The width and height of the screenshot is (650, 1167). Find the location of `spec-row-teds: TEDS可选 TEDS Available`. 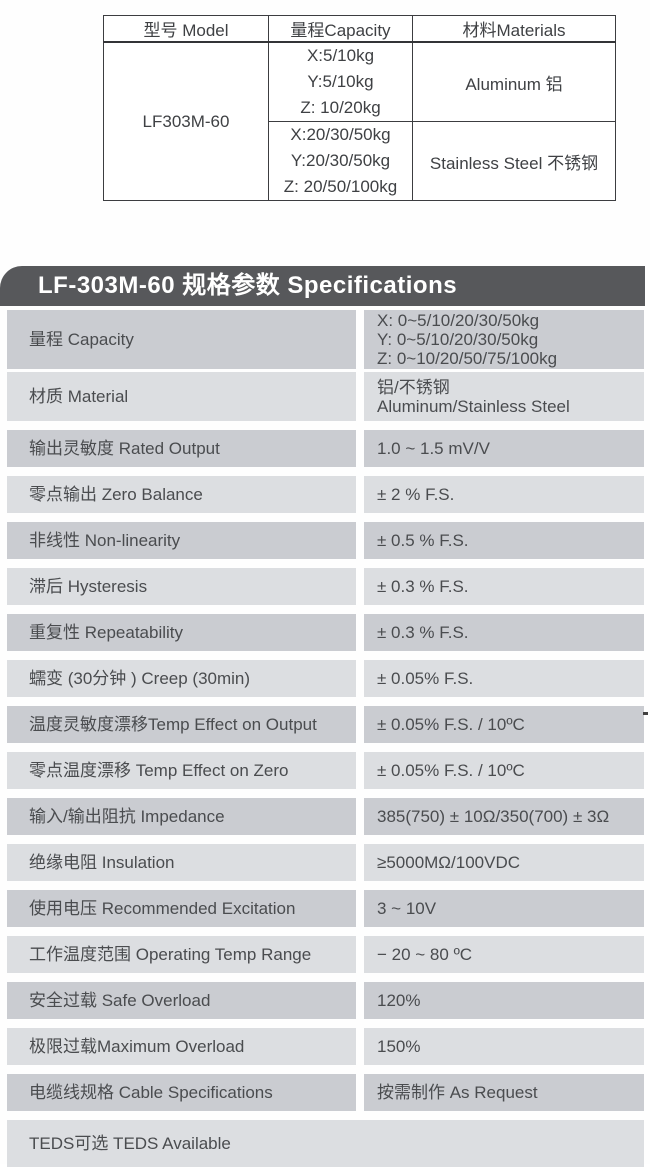

spec-row-teds: TEDS可选 TEDS Available is located at coordinates (325, 1143).